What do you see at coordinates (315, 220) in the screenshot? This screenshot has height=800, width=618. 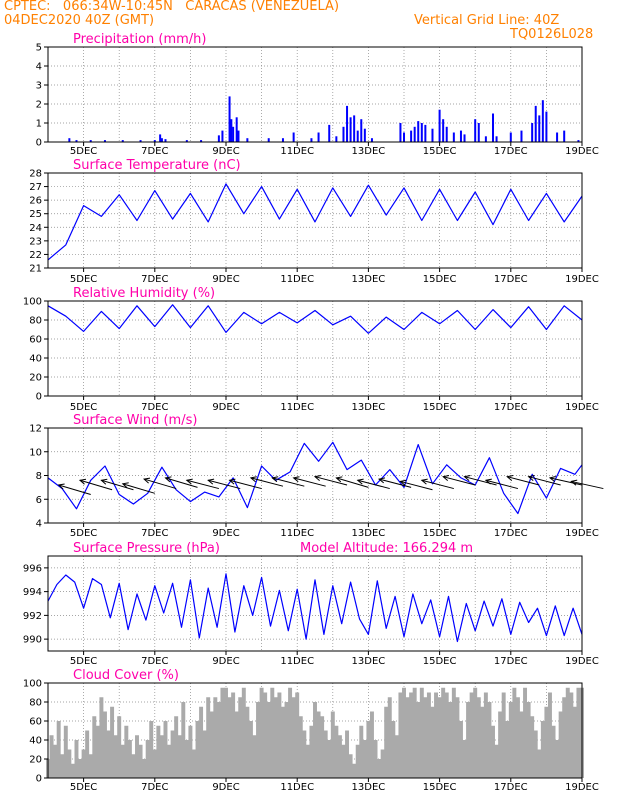 I see `panel2-frame` at bounding box center [315, 220].